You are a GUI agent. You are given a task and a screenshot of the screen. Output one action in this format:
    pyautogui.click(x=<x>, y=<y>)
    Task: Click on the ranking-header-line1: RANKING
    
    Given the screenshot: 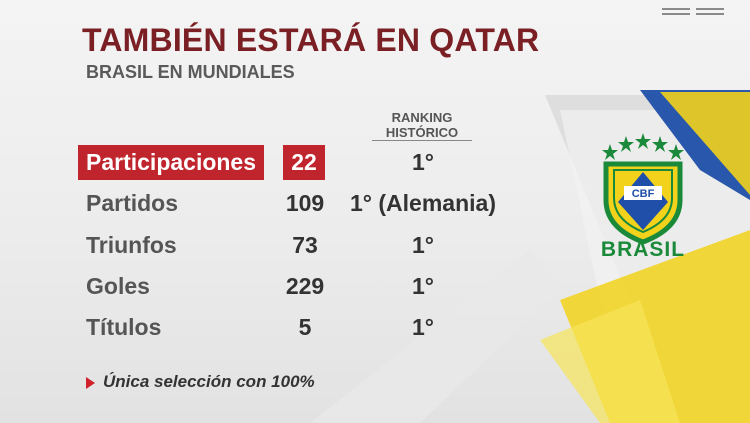 What is the action you would take?
    pyautogui.click(x=422, y=117)
    